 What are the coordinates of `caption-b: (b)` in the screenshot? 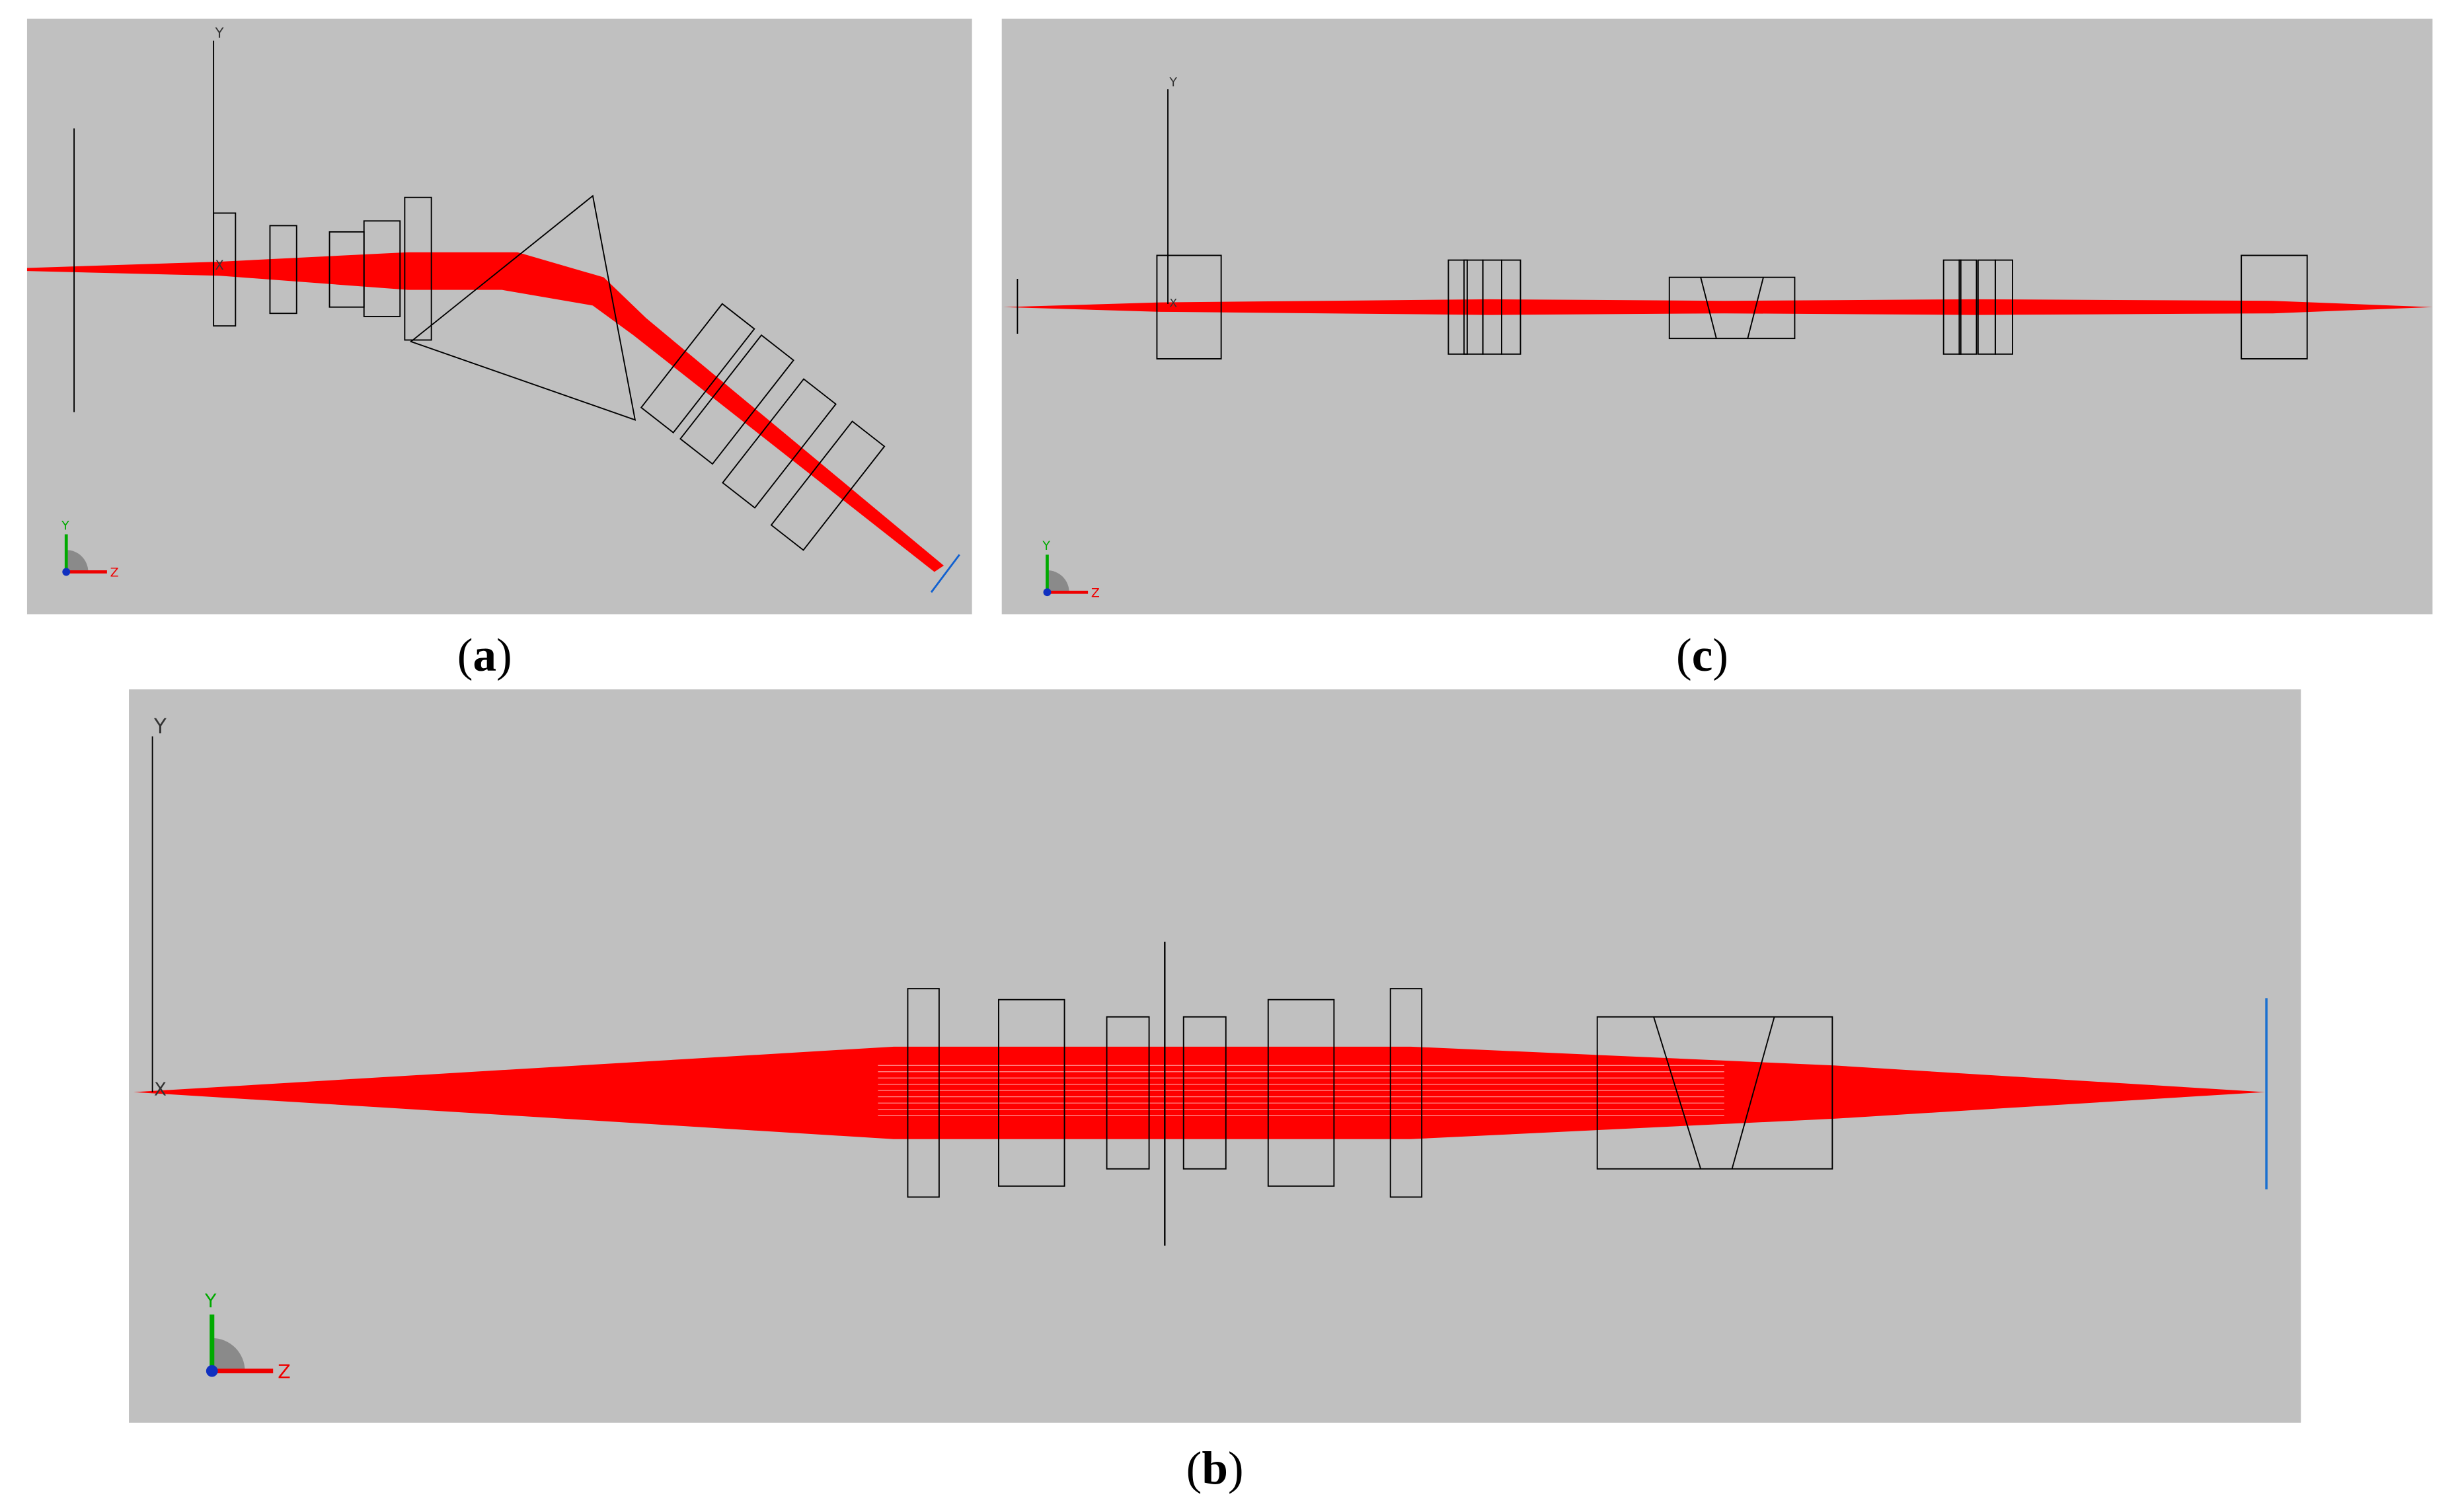 It's located at (1215, 1468).